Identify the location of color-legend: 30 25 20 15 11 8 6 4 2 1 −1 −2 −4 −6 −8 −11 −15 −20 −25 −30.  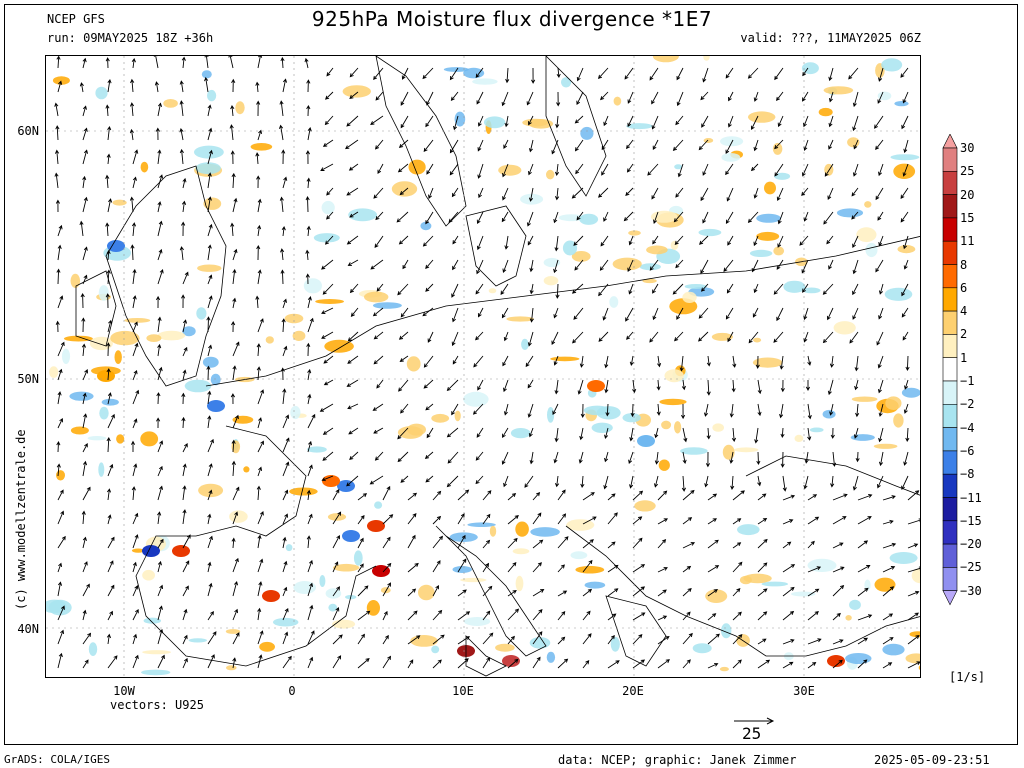
(982, 381).